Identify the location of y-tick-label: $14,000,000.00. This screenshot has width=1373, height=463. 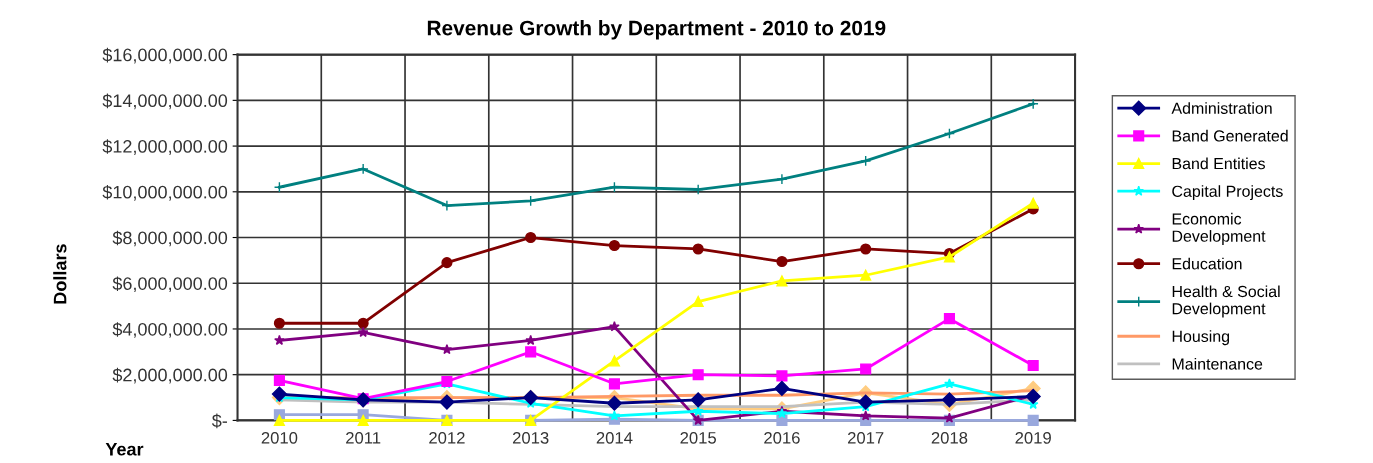
(165, 101).